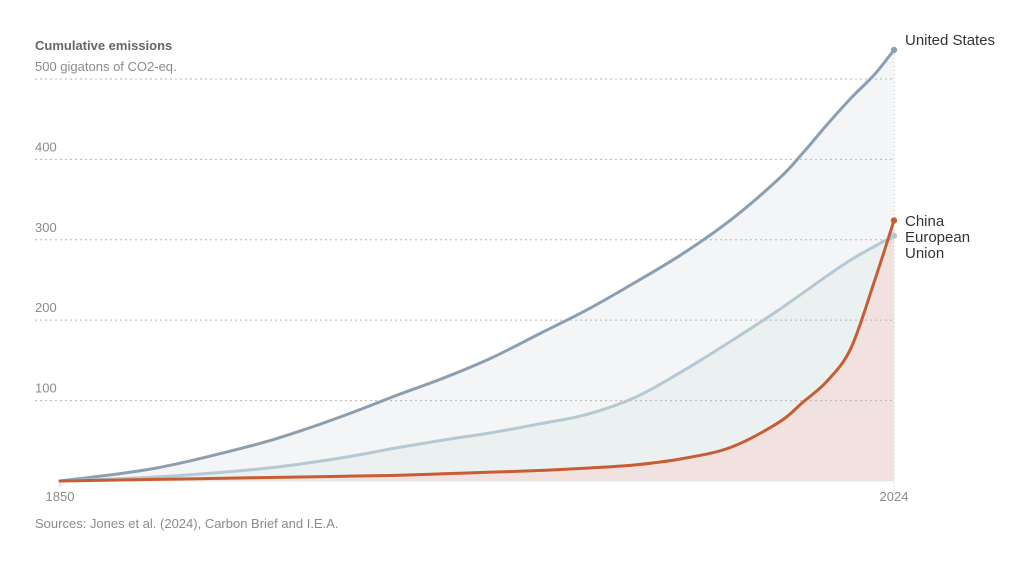 This screenshot has height=570, width=1024. What do you see at coordinates (60, 496) in the screenshot?
I see `x-tick-label-1850: 1850` at bounding box center [60, 496].